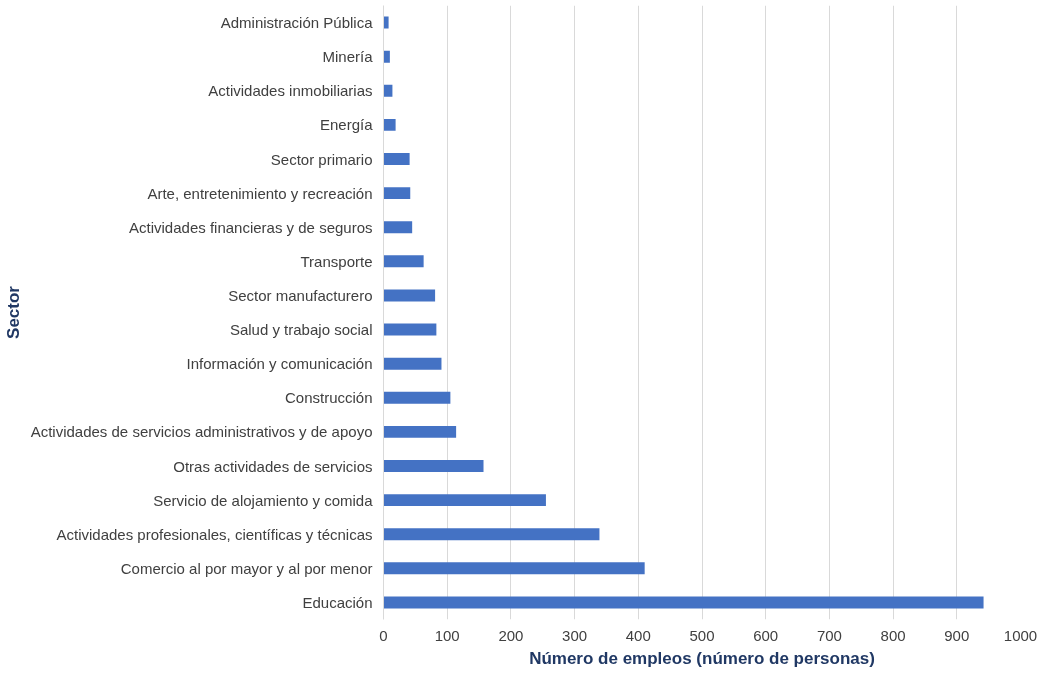 This screenshot has height=675, width=1046. Describe the element at coordinates (273, 466) in the screenshot. I see `y-tick-label: Otras actividades de servicios` at that location.